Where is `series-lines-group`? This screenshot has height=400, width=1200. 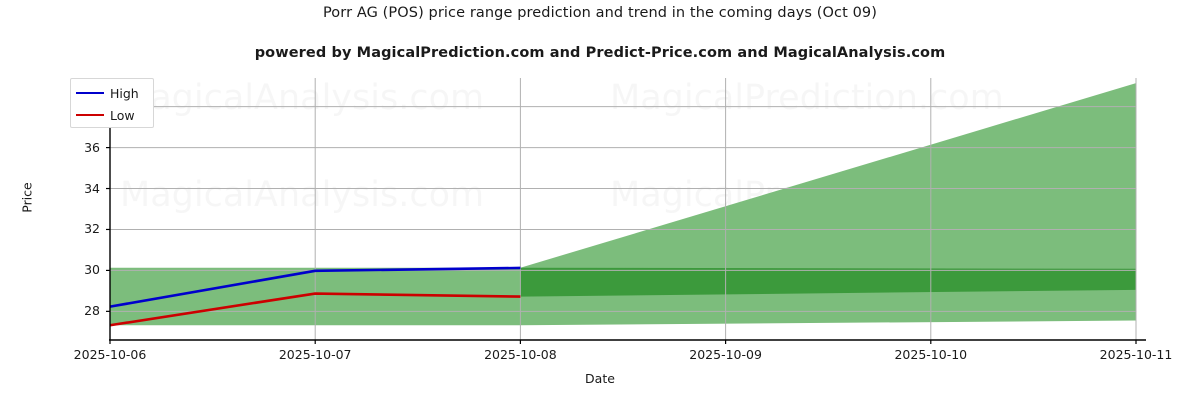
series-lines-group is located at coordinates (315, 296).